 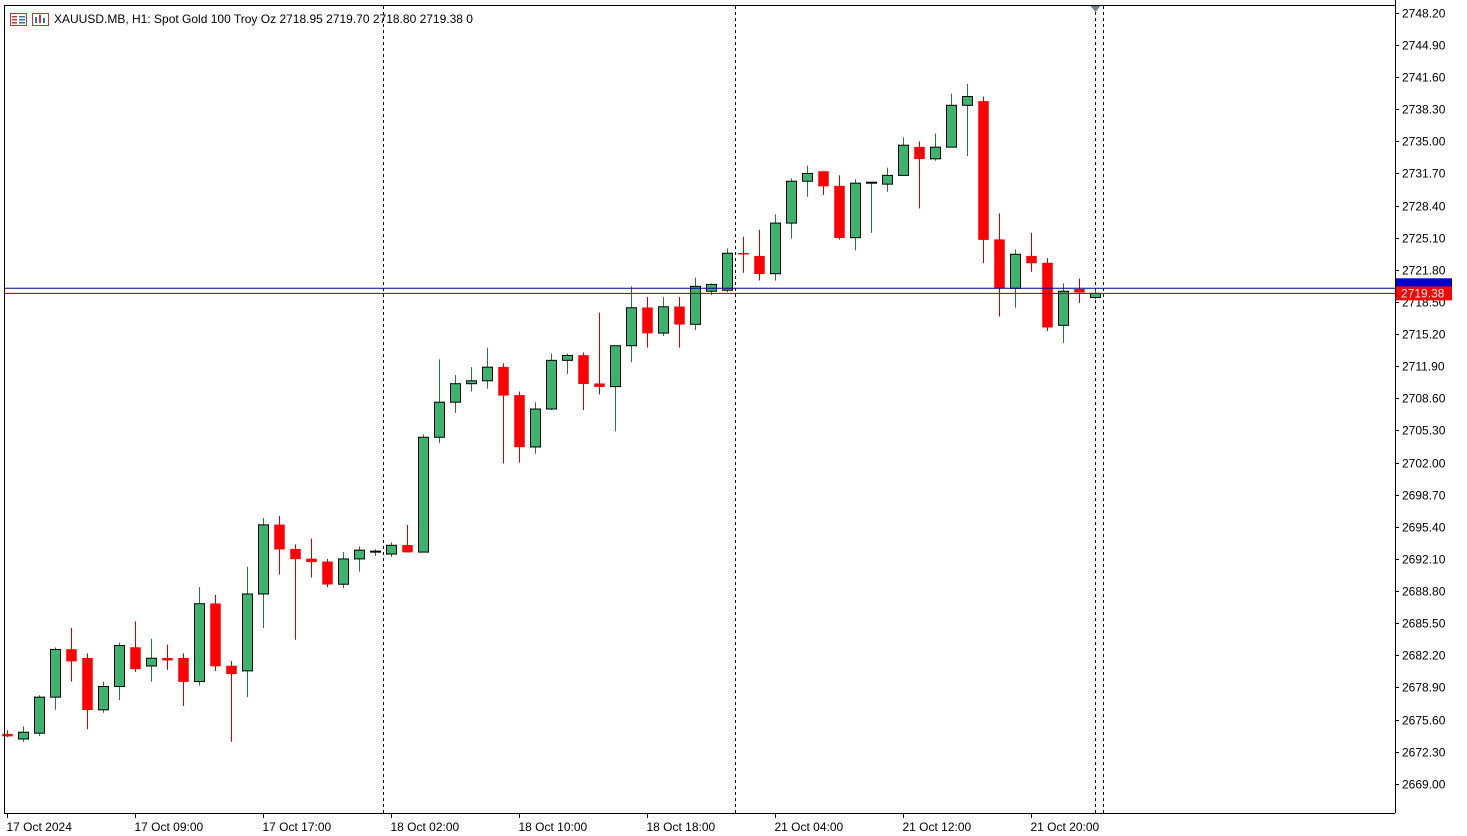 What do you see at coordinates (1424, 271) in the screenshot?
I see `y-tick-label: 2721.80` at bounding box center [1424, 271].